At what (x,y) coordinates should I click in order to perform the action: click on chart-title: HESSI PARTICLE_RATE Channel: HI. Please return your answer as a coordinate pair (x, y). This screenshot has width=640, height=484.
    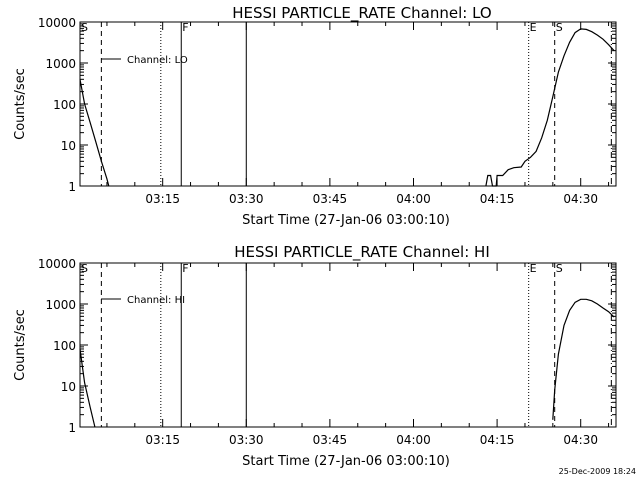
    Looking at the image, I should click on (362, 252).